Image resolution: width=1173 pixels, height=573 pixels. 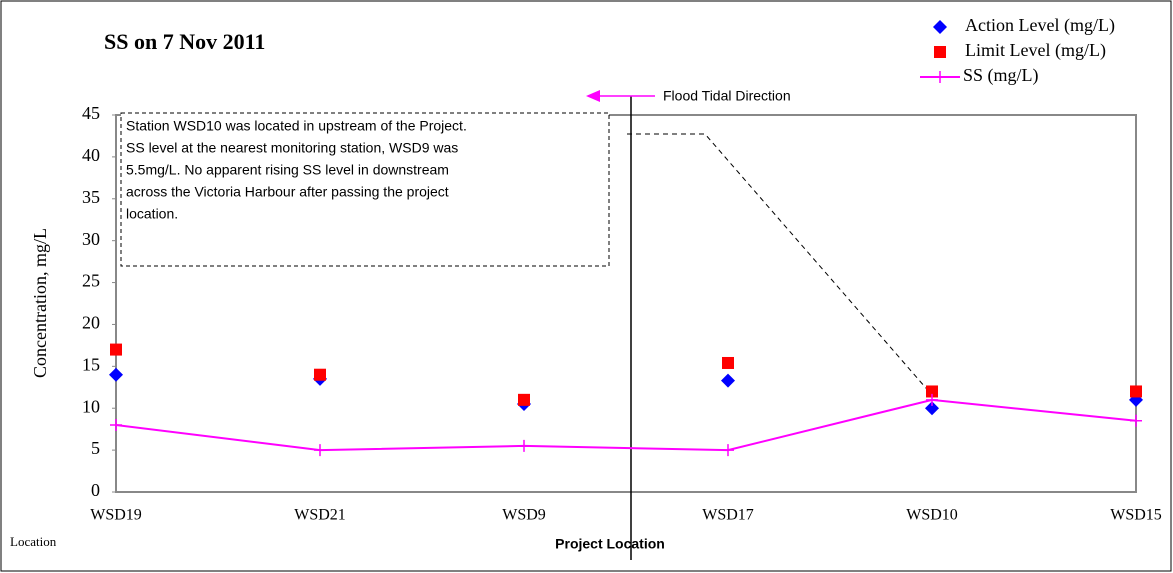 I want to click on y-tick-label: 20, so click(x=91, y=323).